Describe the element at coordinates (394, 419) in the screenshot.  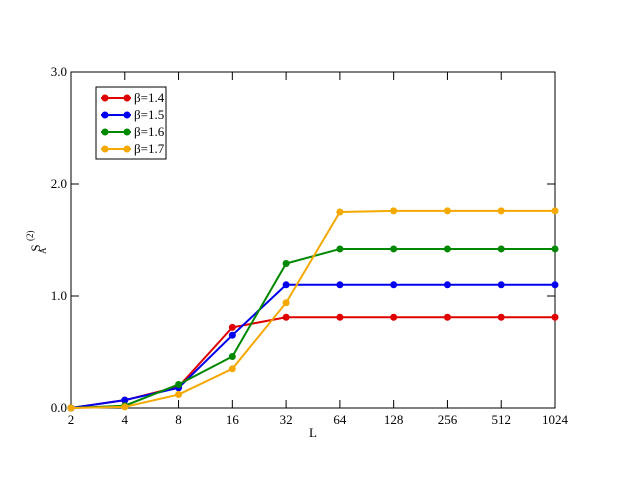
I see `x-tick-label: 128` at that location.